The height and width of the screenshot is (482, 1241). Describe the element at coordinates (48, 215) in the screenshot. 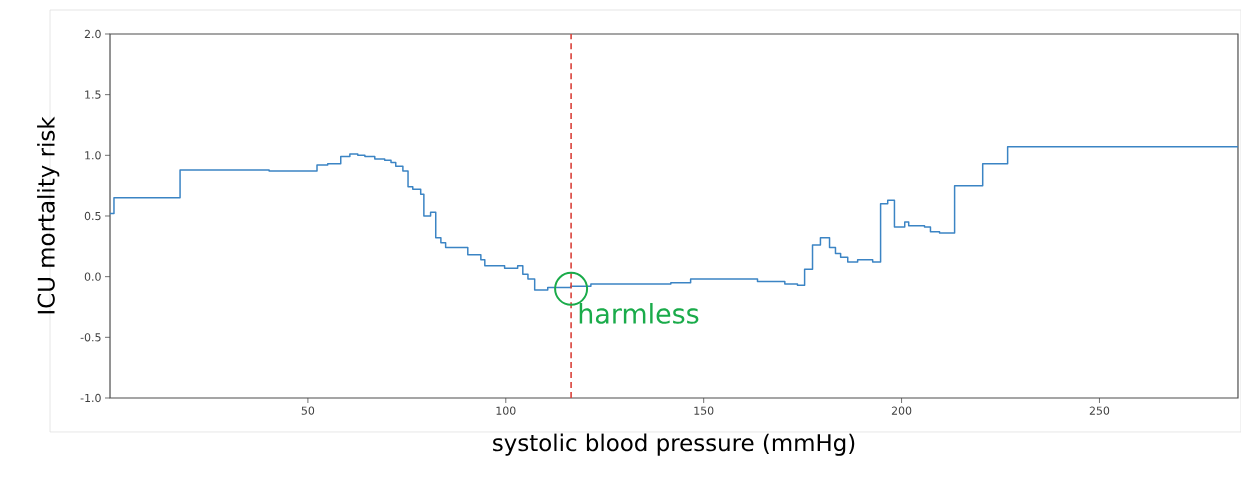

I see `y-axis-title: ICU mortality risk` at that location.